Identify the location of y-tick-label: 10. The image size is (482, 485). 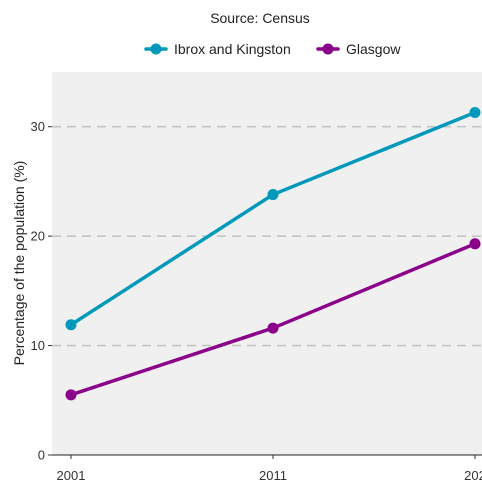
(38, 345).